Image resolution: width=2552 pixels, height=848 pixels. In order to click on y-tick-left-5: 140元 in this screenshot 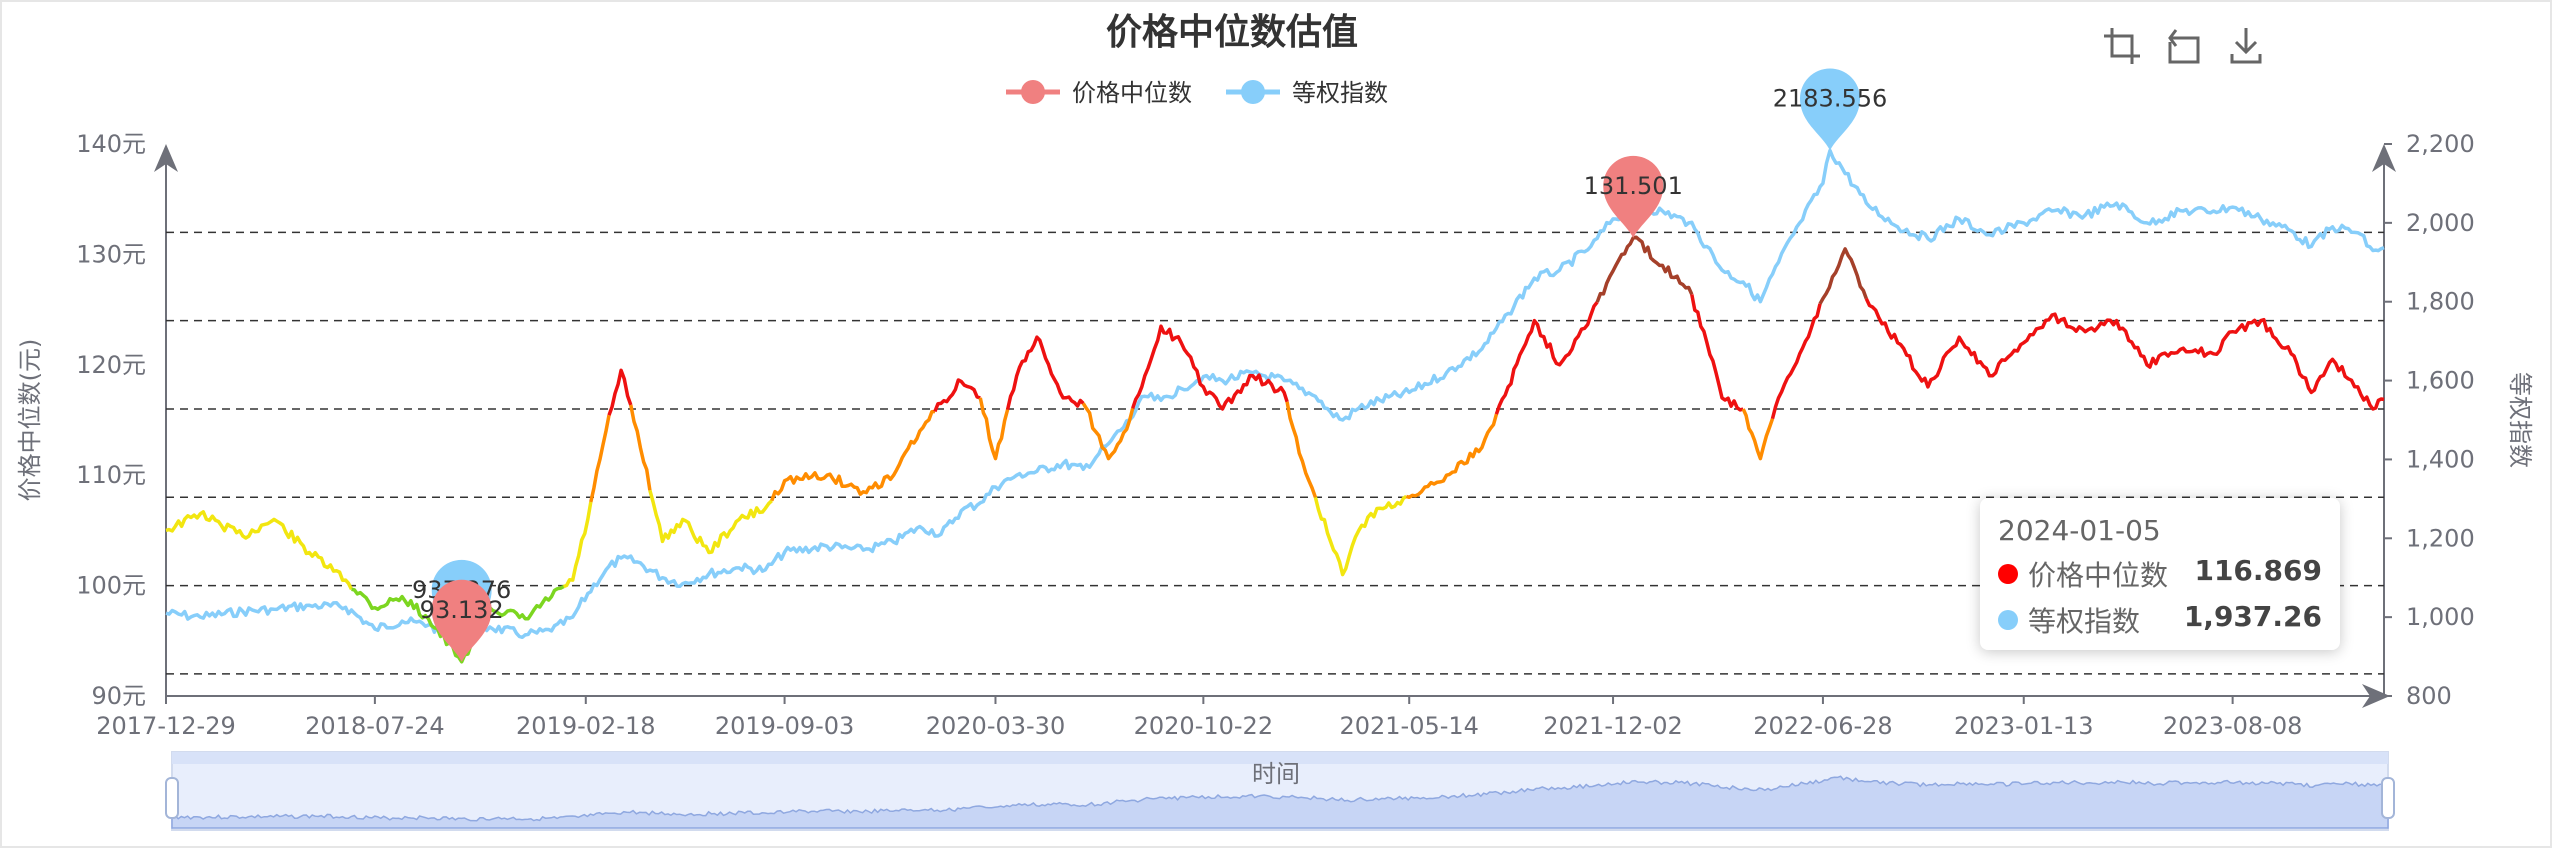, I will do `click(111, 144)`.